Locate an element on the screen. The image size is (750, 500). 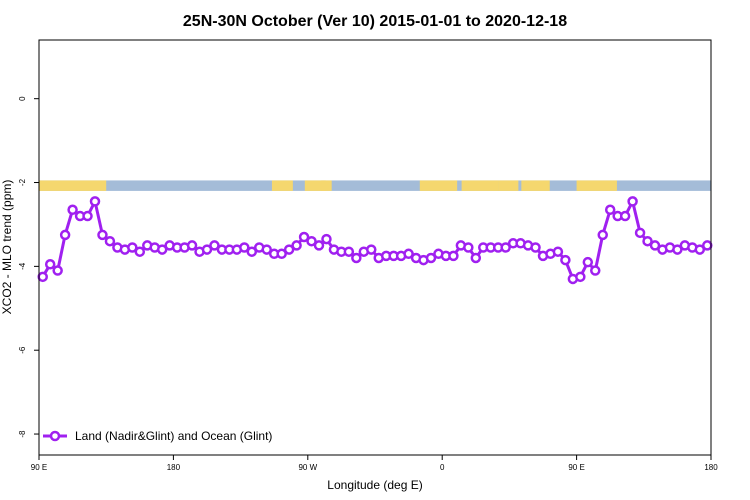
y-tick-label: -4 is located at coordinates (22, 266).